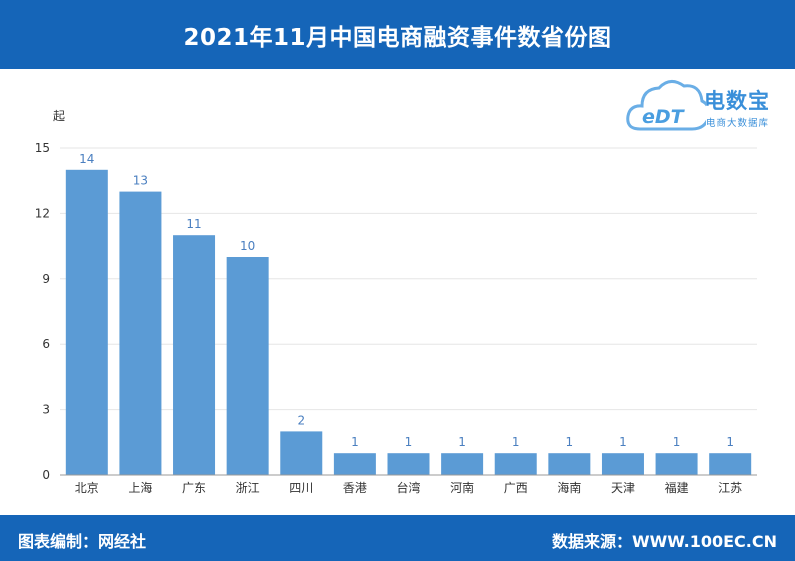  What do you see at coordinates (730, 488) in the screenshot?
I see `x-tick-label: 江苏` at bounding box center [730, 488].